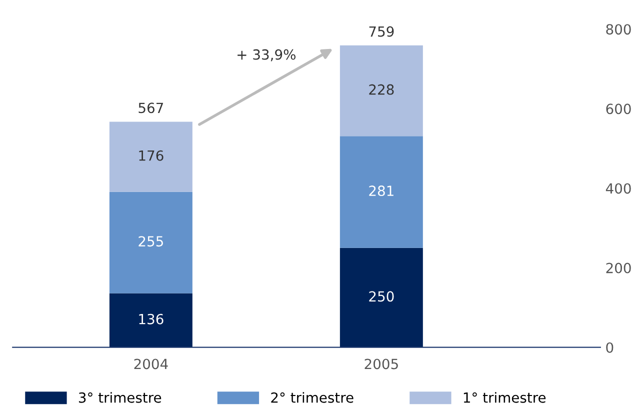 The image size is (632, 416). I want to click on data-label: 255, so click(150, 241).